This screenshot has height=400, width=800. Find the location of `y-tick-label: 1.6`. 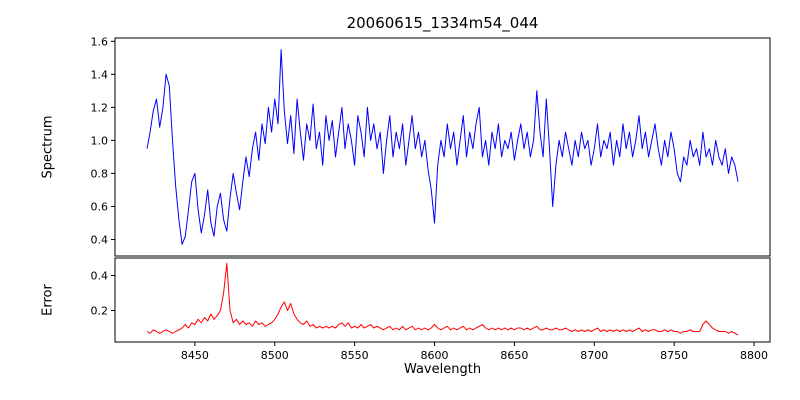

y-tick-label: 1.6 is located at coordinates (100, 41).